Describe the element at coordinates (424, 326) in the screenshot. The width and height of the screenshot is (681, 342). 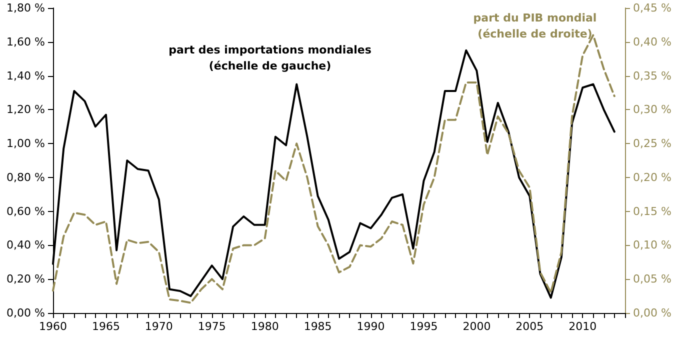
I see `x-tick-label: 1995` at that location.